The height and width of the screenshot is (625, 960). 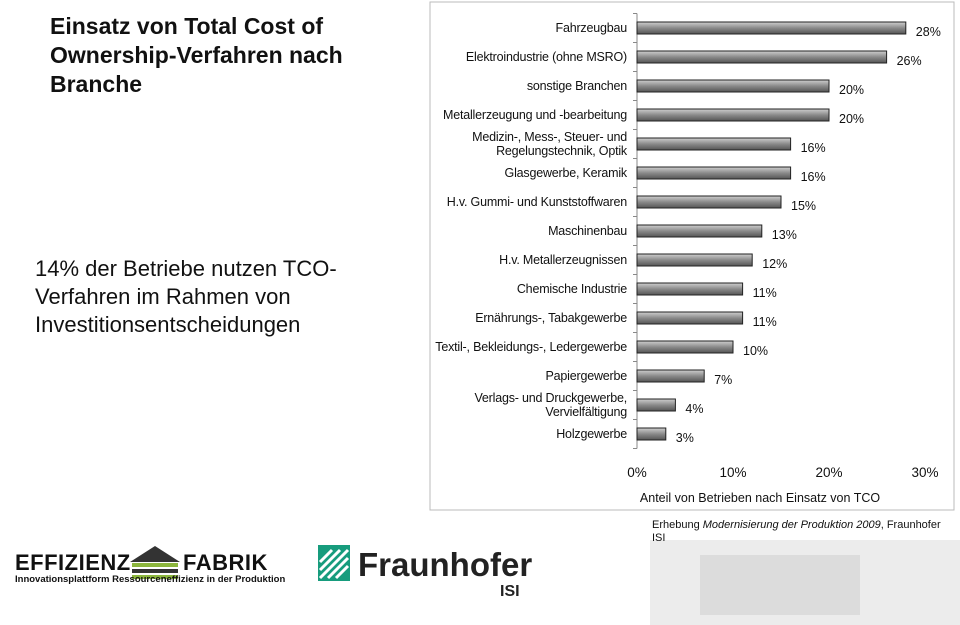 What do you see at coordinates (791, 525) in the screenshot?
I see `source-text: Modernisierung der Produktion 2009` at bounding box center [791, 525].